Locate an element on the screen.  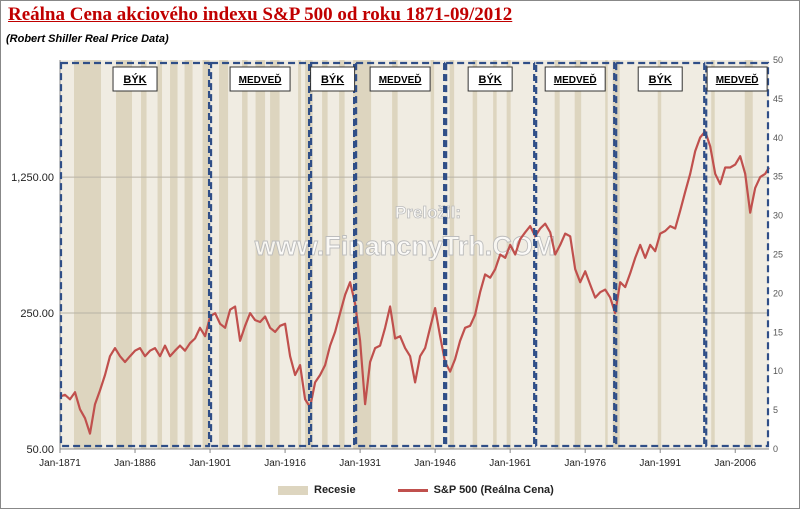
legend-recession-swatch is located at coordinates (293, 490).